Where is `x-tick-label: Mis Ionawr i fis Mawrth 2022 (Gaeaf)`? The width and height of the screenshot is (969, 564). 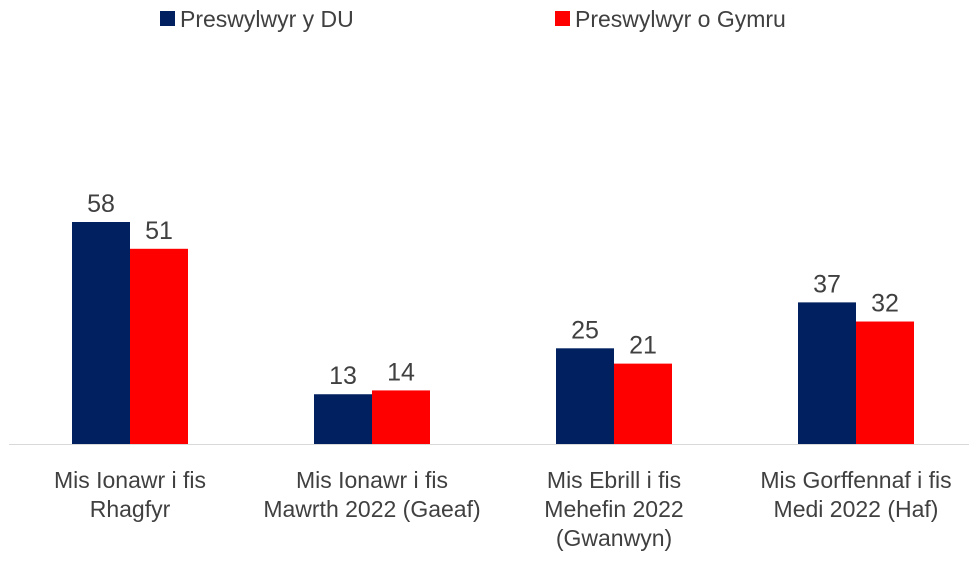
x-tick-label: Mis Ionawr i fis Mawrth 2022 (Gaeaf) is located at coordinates (372, 494).